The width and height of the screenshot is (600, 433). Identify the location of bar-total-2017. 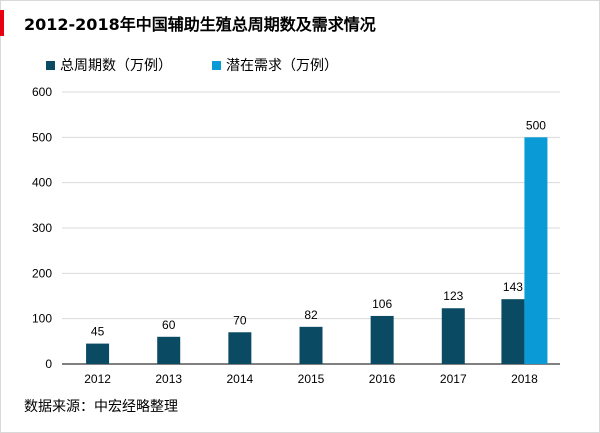
(453, 336).